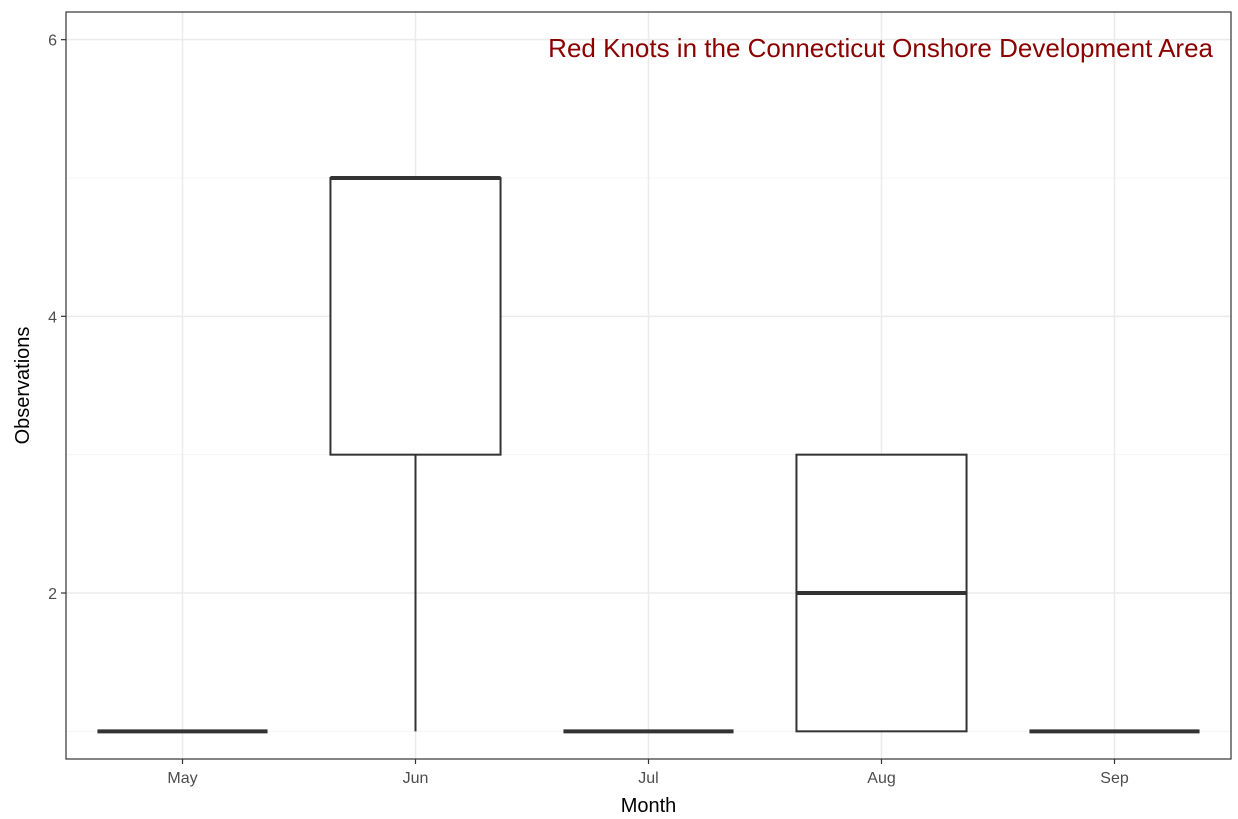 The image size is (1238, 819). I want to click on x-tick-label: May, so click(182, 778).